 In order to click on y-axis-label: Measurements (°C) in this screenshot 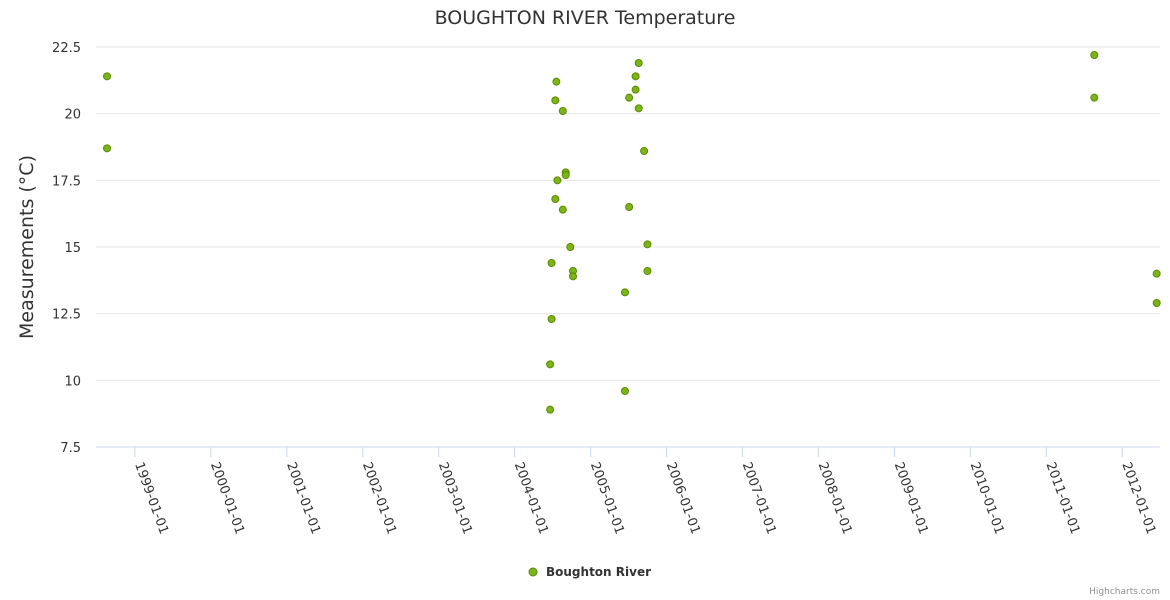, I will do `click(27, 247)`.